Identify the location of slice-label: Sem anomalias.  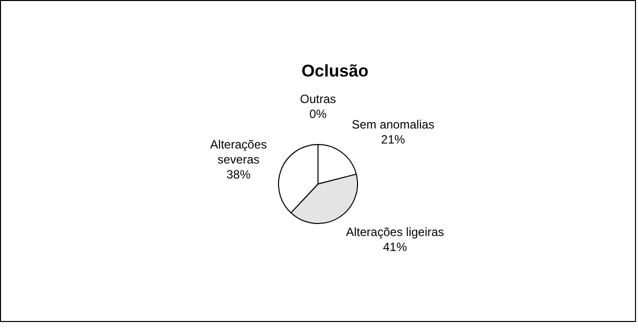
(393, 124).